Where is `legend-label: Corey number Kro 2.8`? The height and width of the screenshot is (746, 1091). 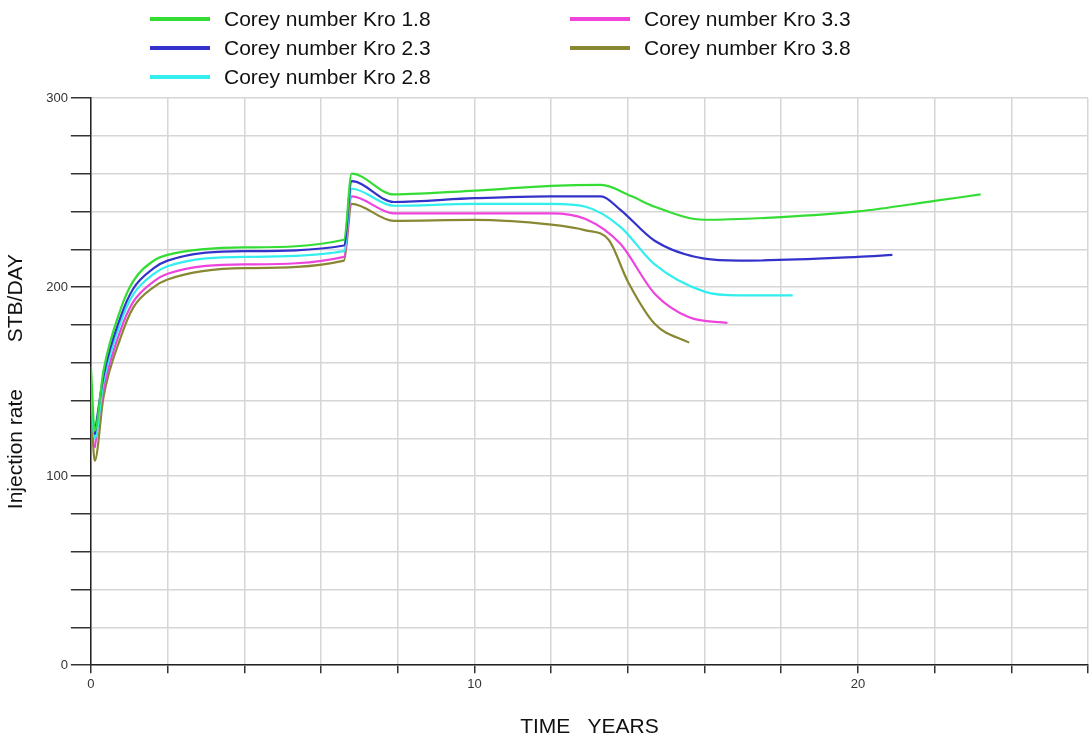
legend-label: Corey number Kro 2.8 is located at coordinates (327, 76).